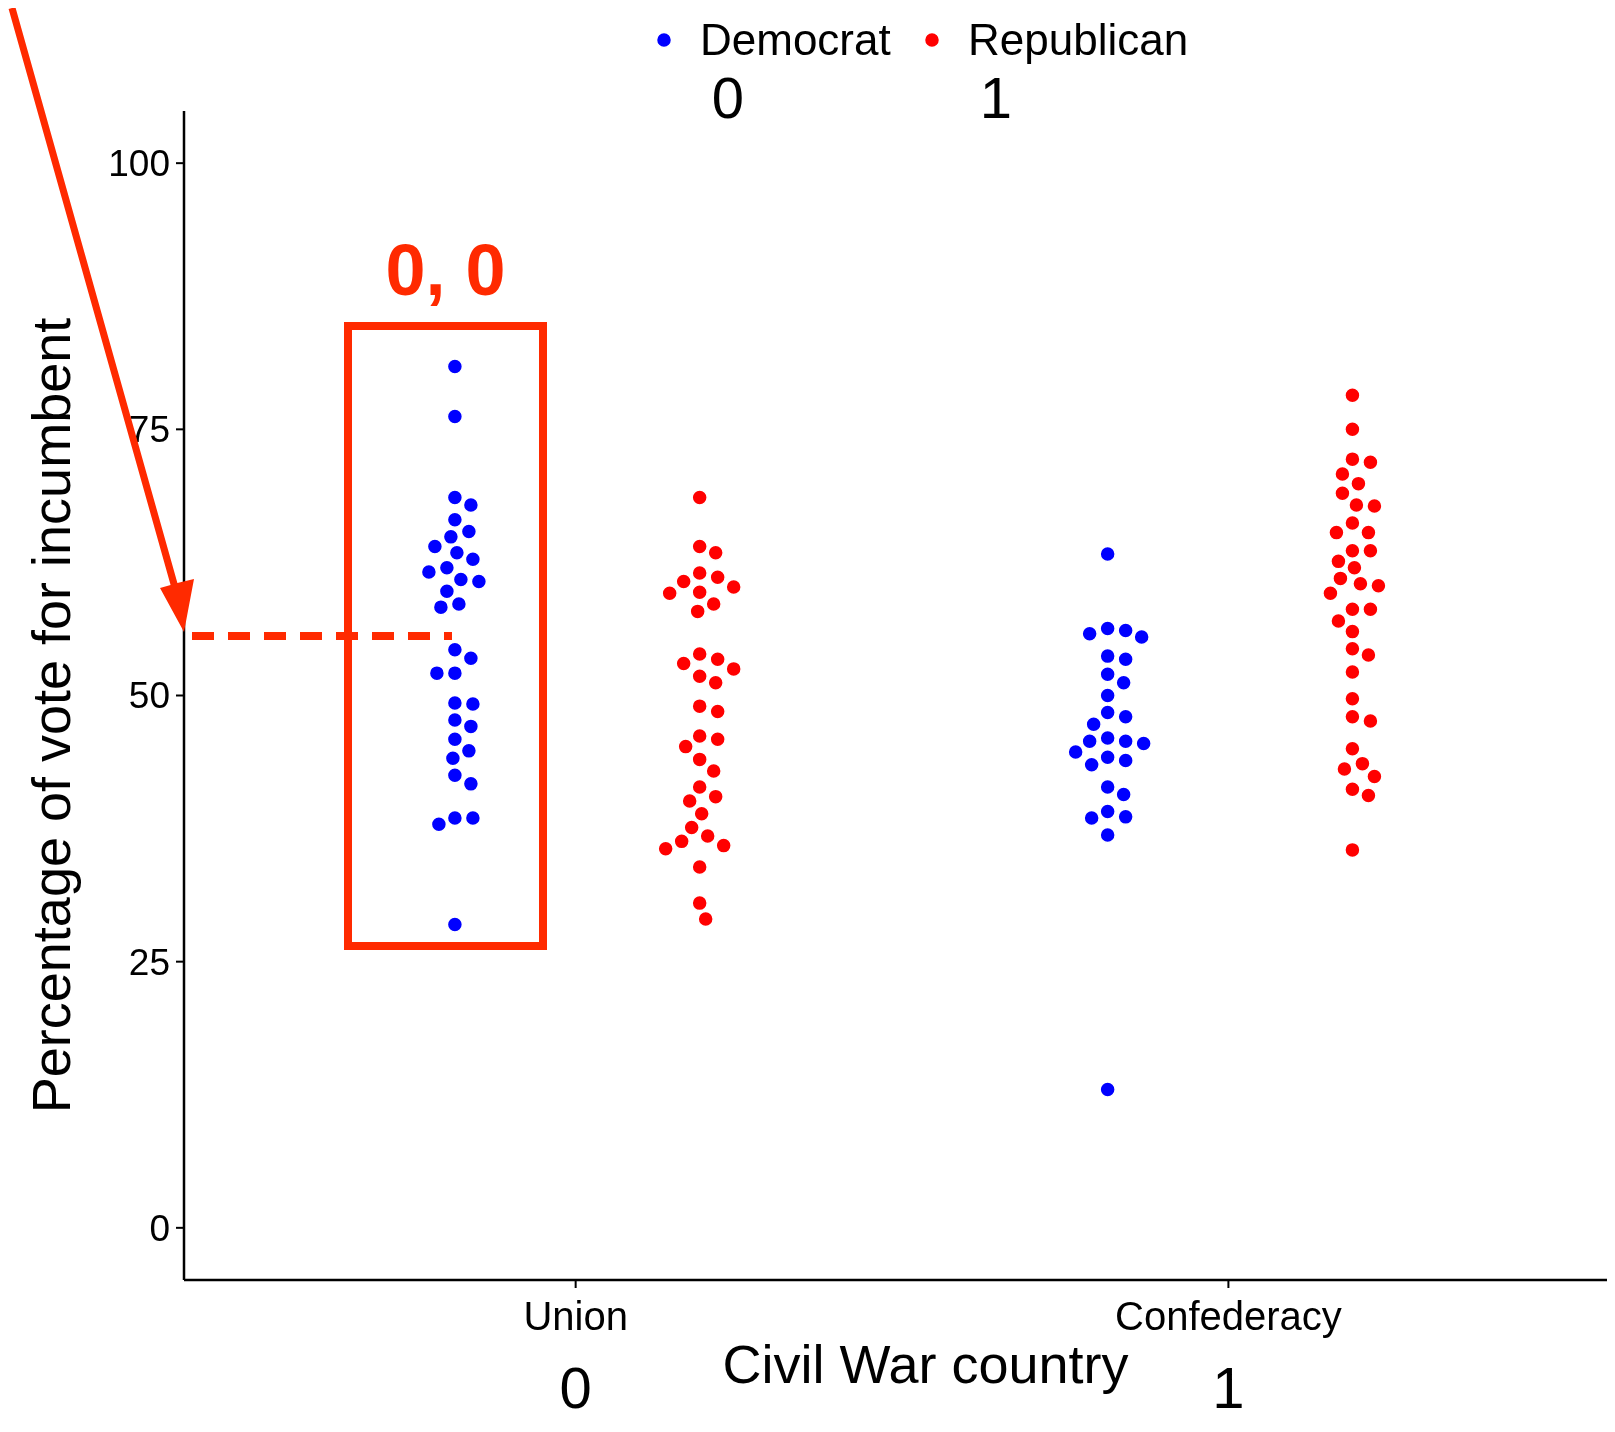 This screenshot has width=1615, height=1432. Describe the element at coordinates (149, 696) in the screenshot. I see `y-tick-label: 50` at that location.